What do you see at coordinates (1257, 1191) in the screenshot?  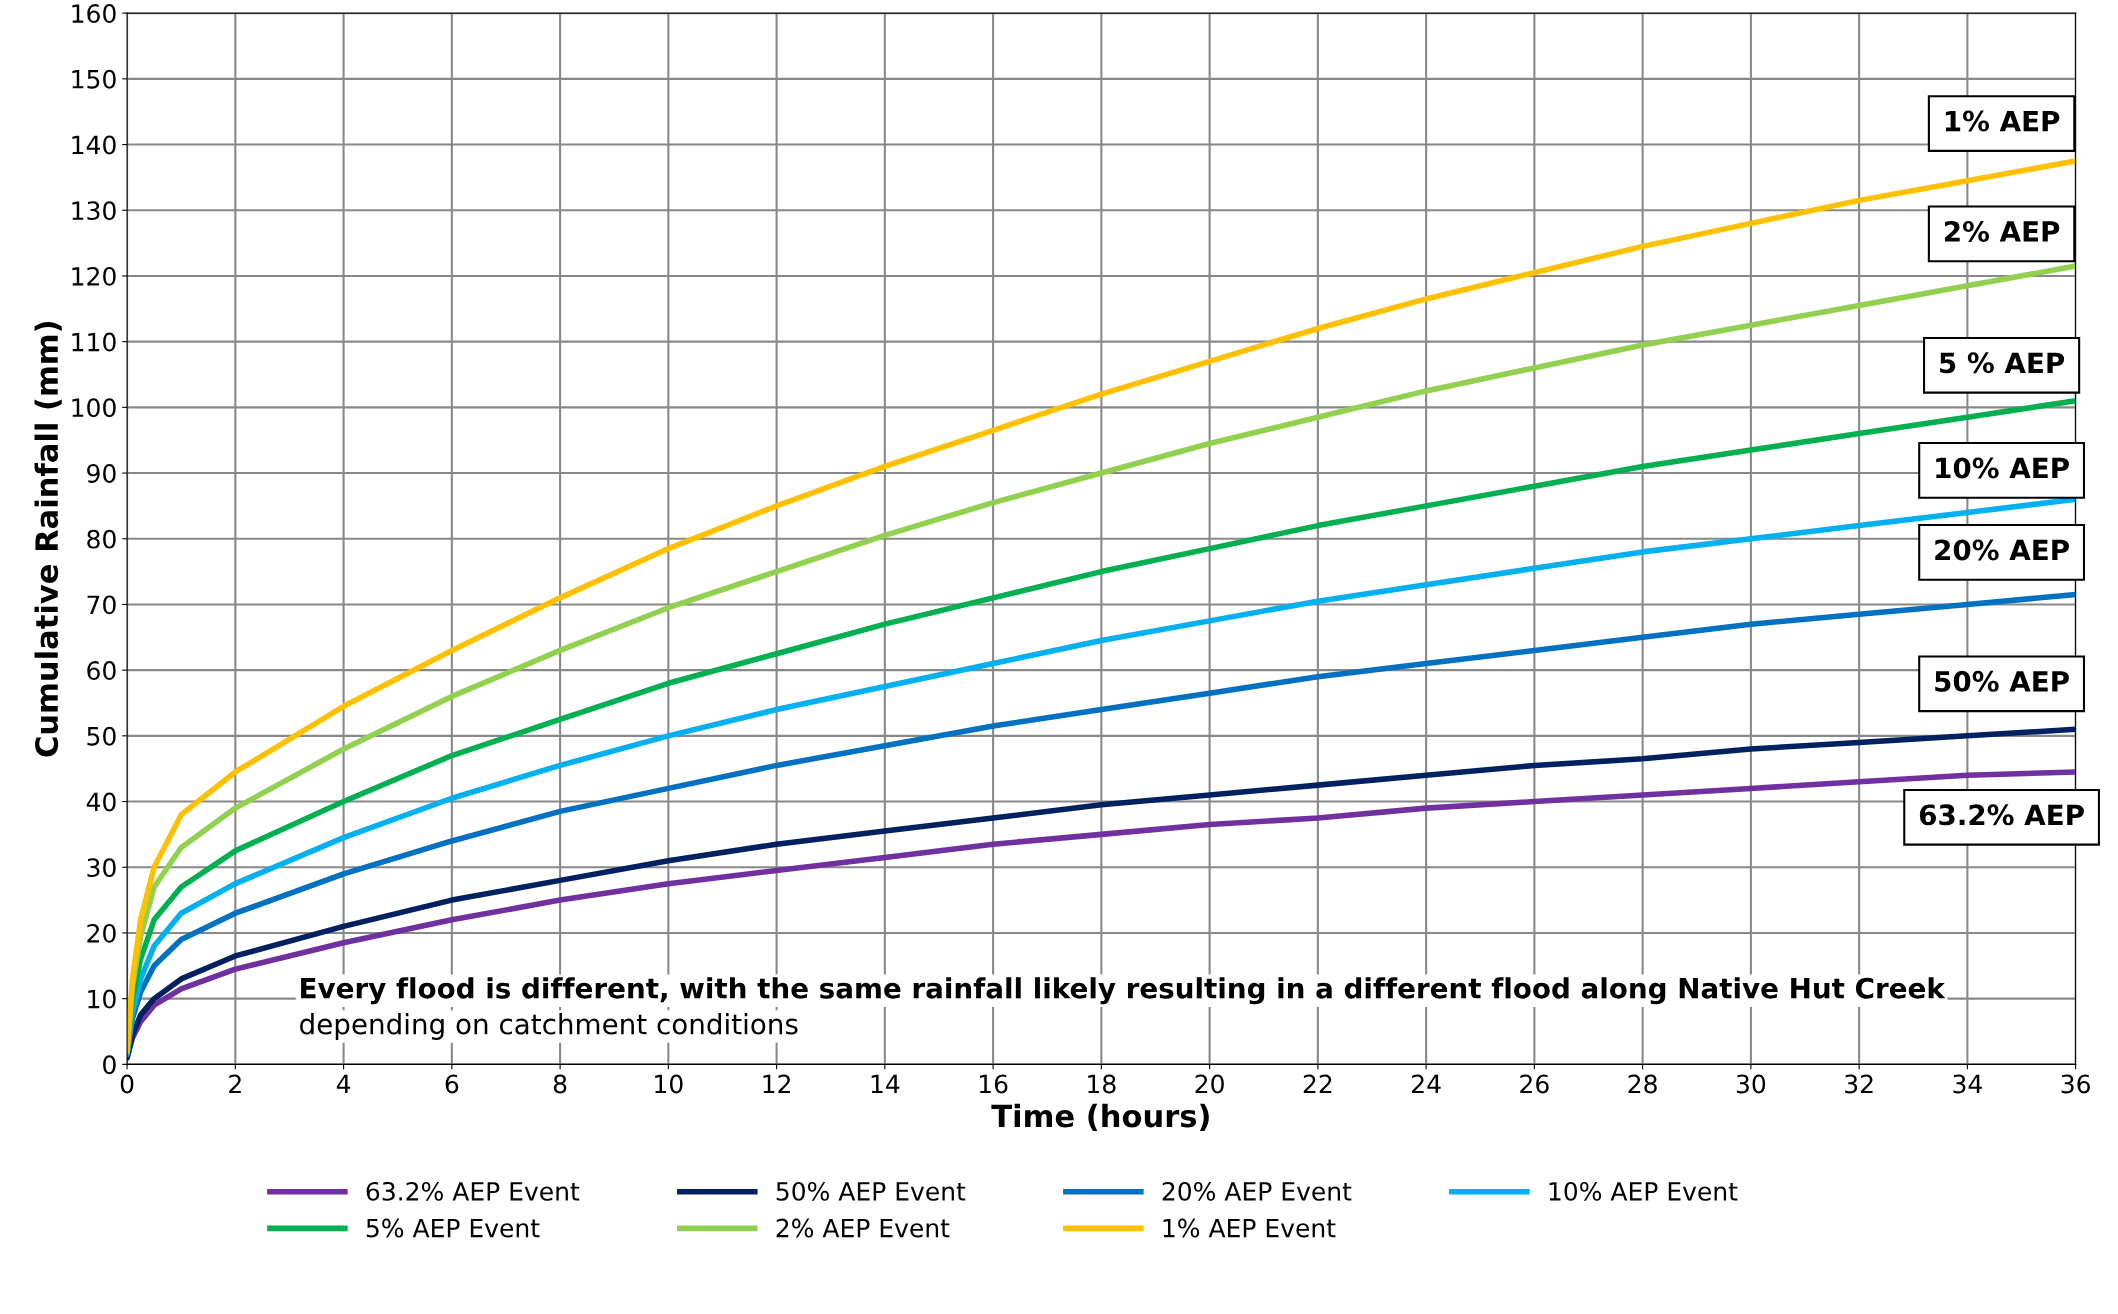 I see `legend-label: 20% AEP Event` at bounding box center [1257, 1191].